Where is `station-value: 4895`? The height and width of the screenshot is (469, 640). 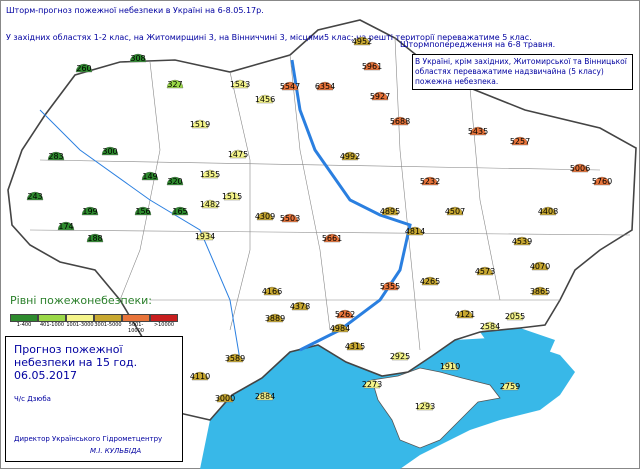 station-value: 4895 is located at coordinates (390, 211).